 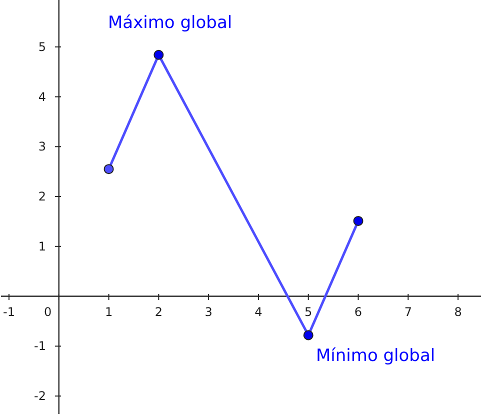 I want to click on x-tick-label: 3, so click(x=208, y=312).